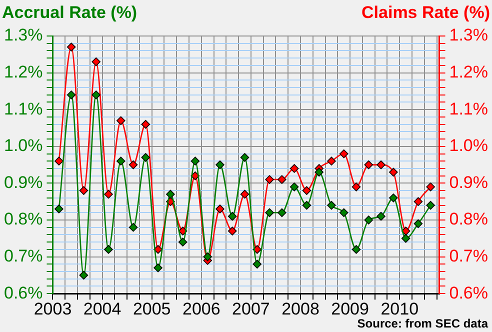 This screenshot has height=332, width=492. Describe the element at coordinates (301, 308) in the screenshot. I see `x-tick-label: 2008` at that location.